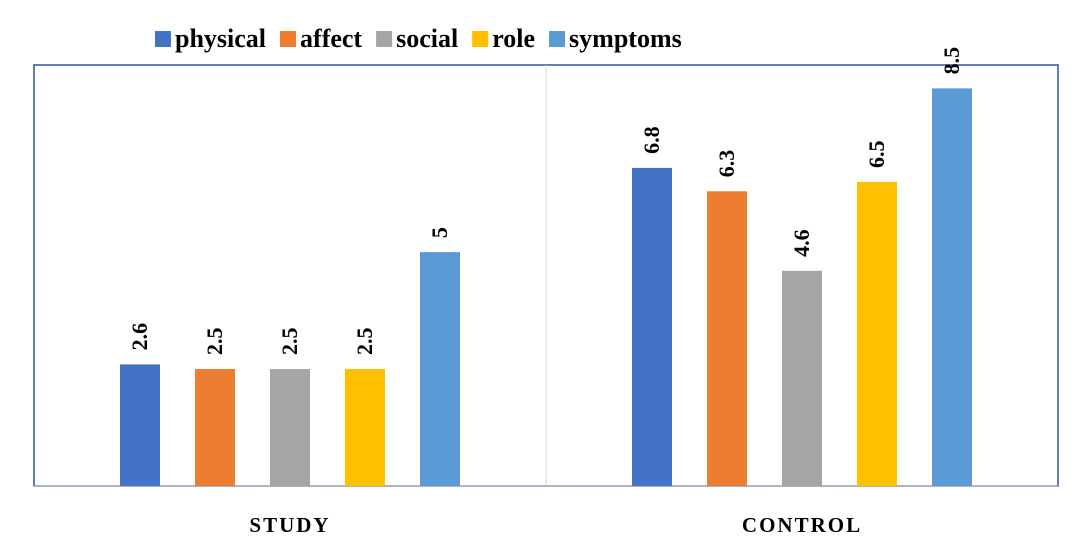  I want to click on legend-label-affect: affect, so click(331, 38).